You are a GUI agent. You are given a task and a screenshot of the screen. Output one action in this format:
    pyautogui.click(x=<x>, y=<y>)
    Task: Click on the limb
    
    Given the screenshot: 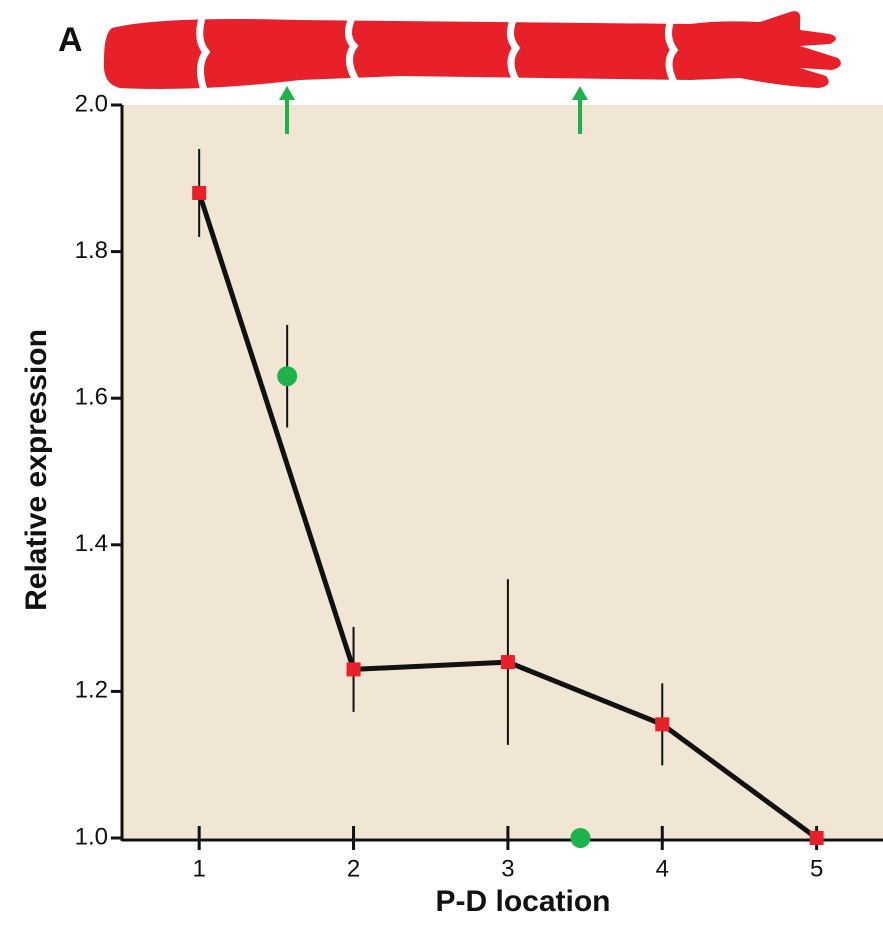 What is the action you would take?
    pyautogui.click(x=472, y=50)
    